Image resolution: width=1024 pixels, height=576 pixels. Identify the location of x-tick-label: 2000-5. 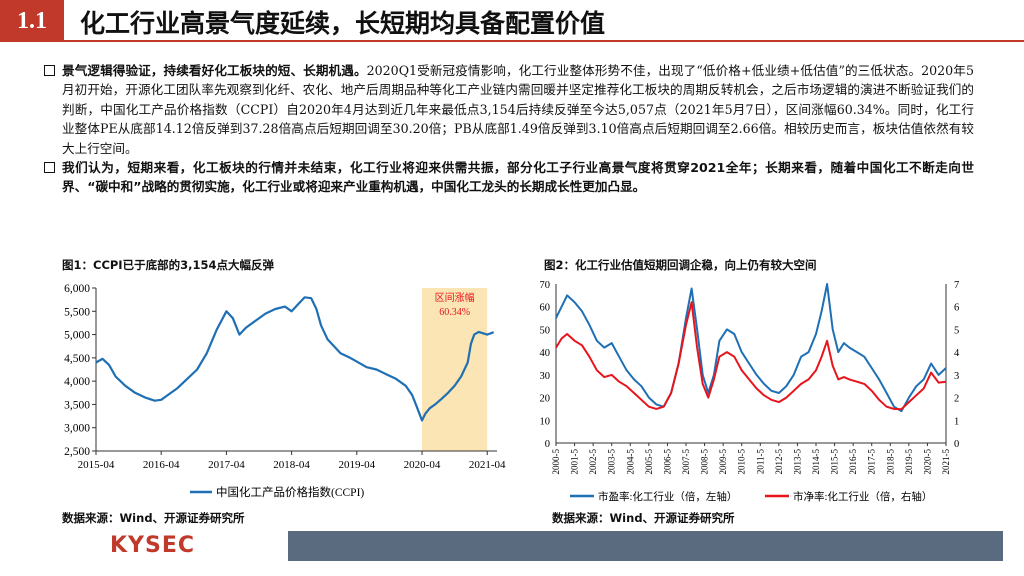
(556, 462).